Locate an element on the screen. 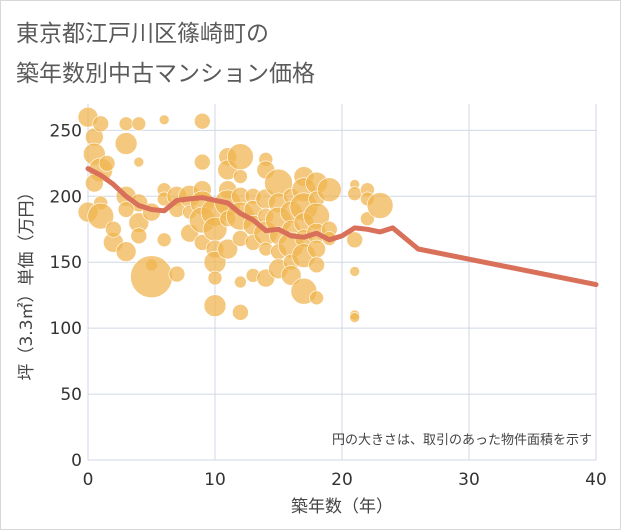 The image size is (621, 530). x-tick-label: 20 is located at coordinates (342, 480).